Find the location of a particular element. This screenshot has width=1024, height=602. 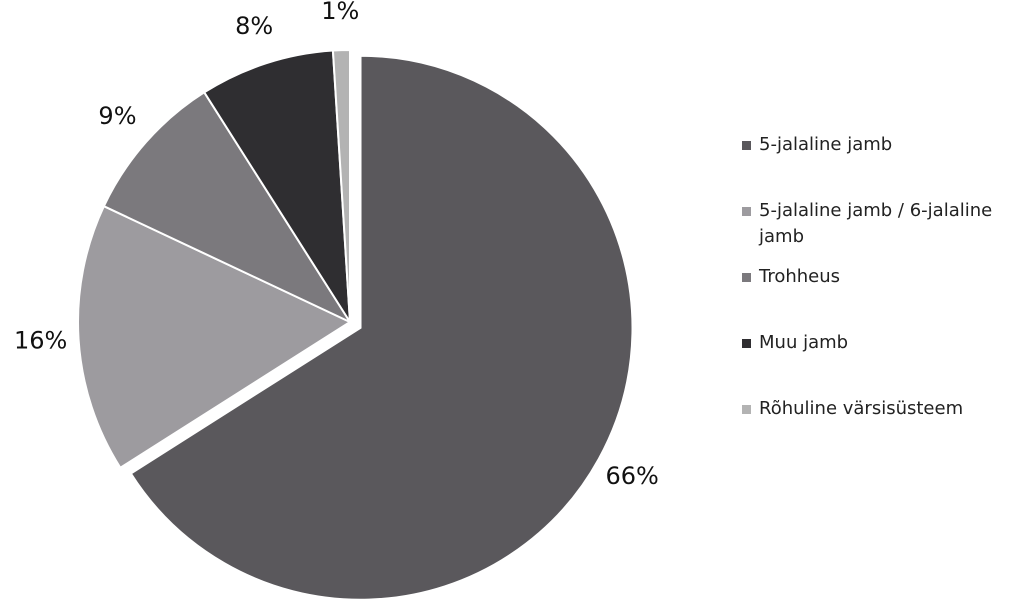

legend-entry: Trohheus is located at coordinates (879, 277).